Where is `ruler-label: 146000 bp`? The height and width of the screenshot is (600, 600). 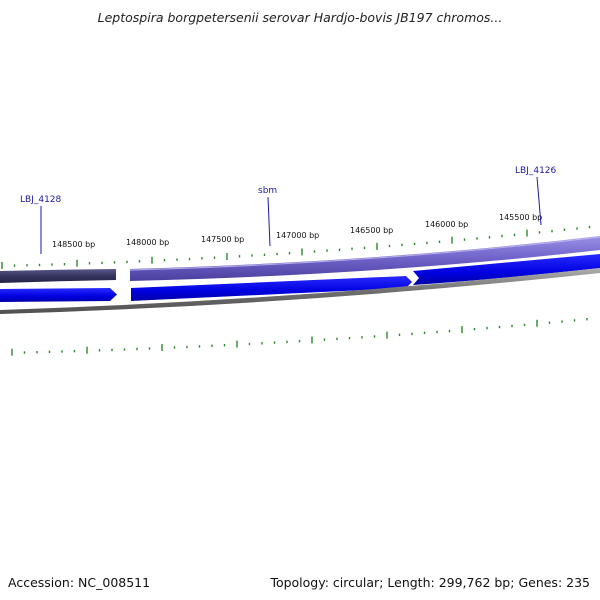 ruler-label: 146000 bp is located at coordinates (446, 224).